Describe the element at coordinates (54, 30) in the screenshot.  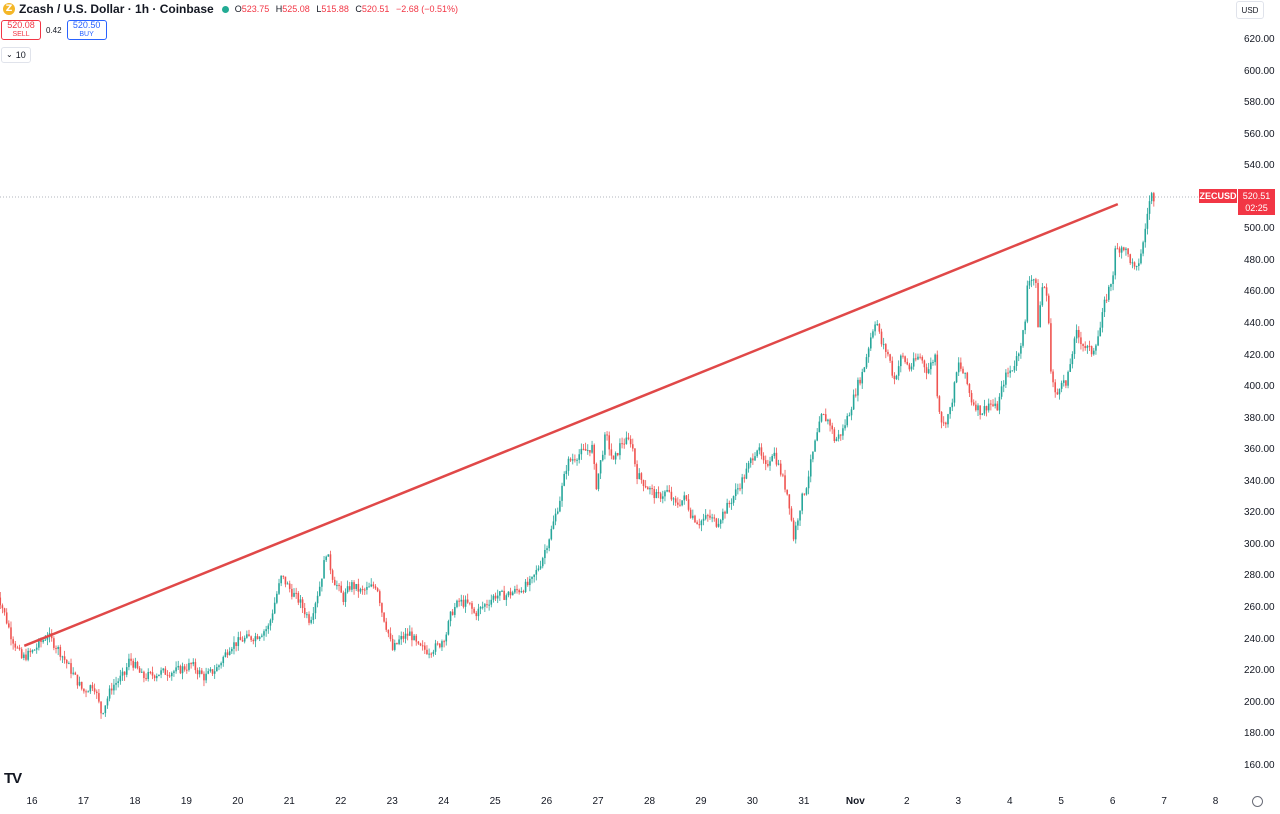
I see `trade-panel: 520.08 SELL 0.42 520.50 BUY` at that location.